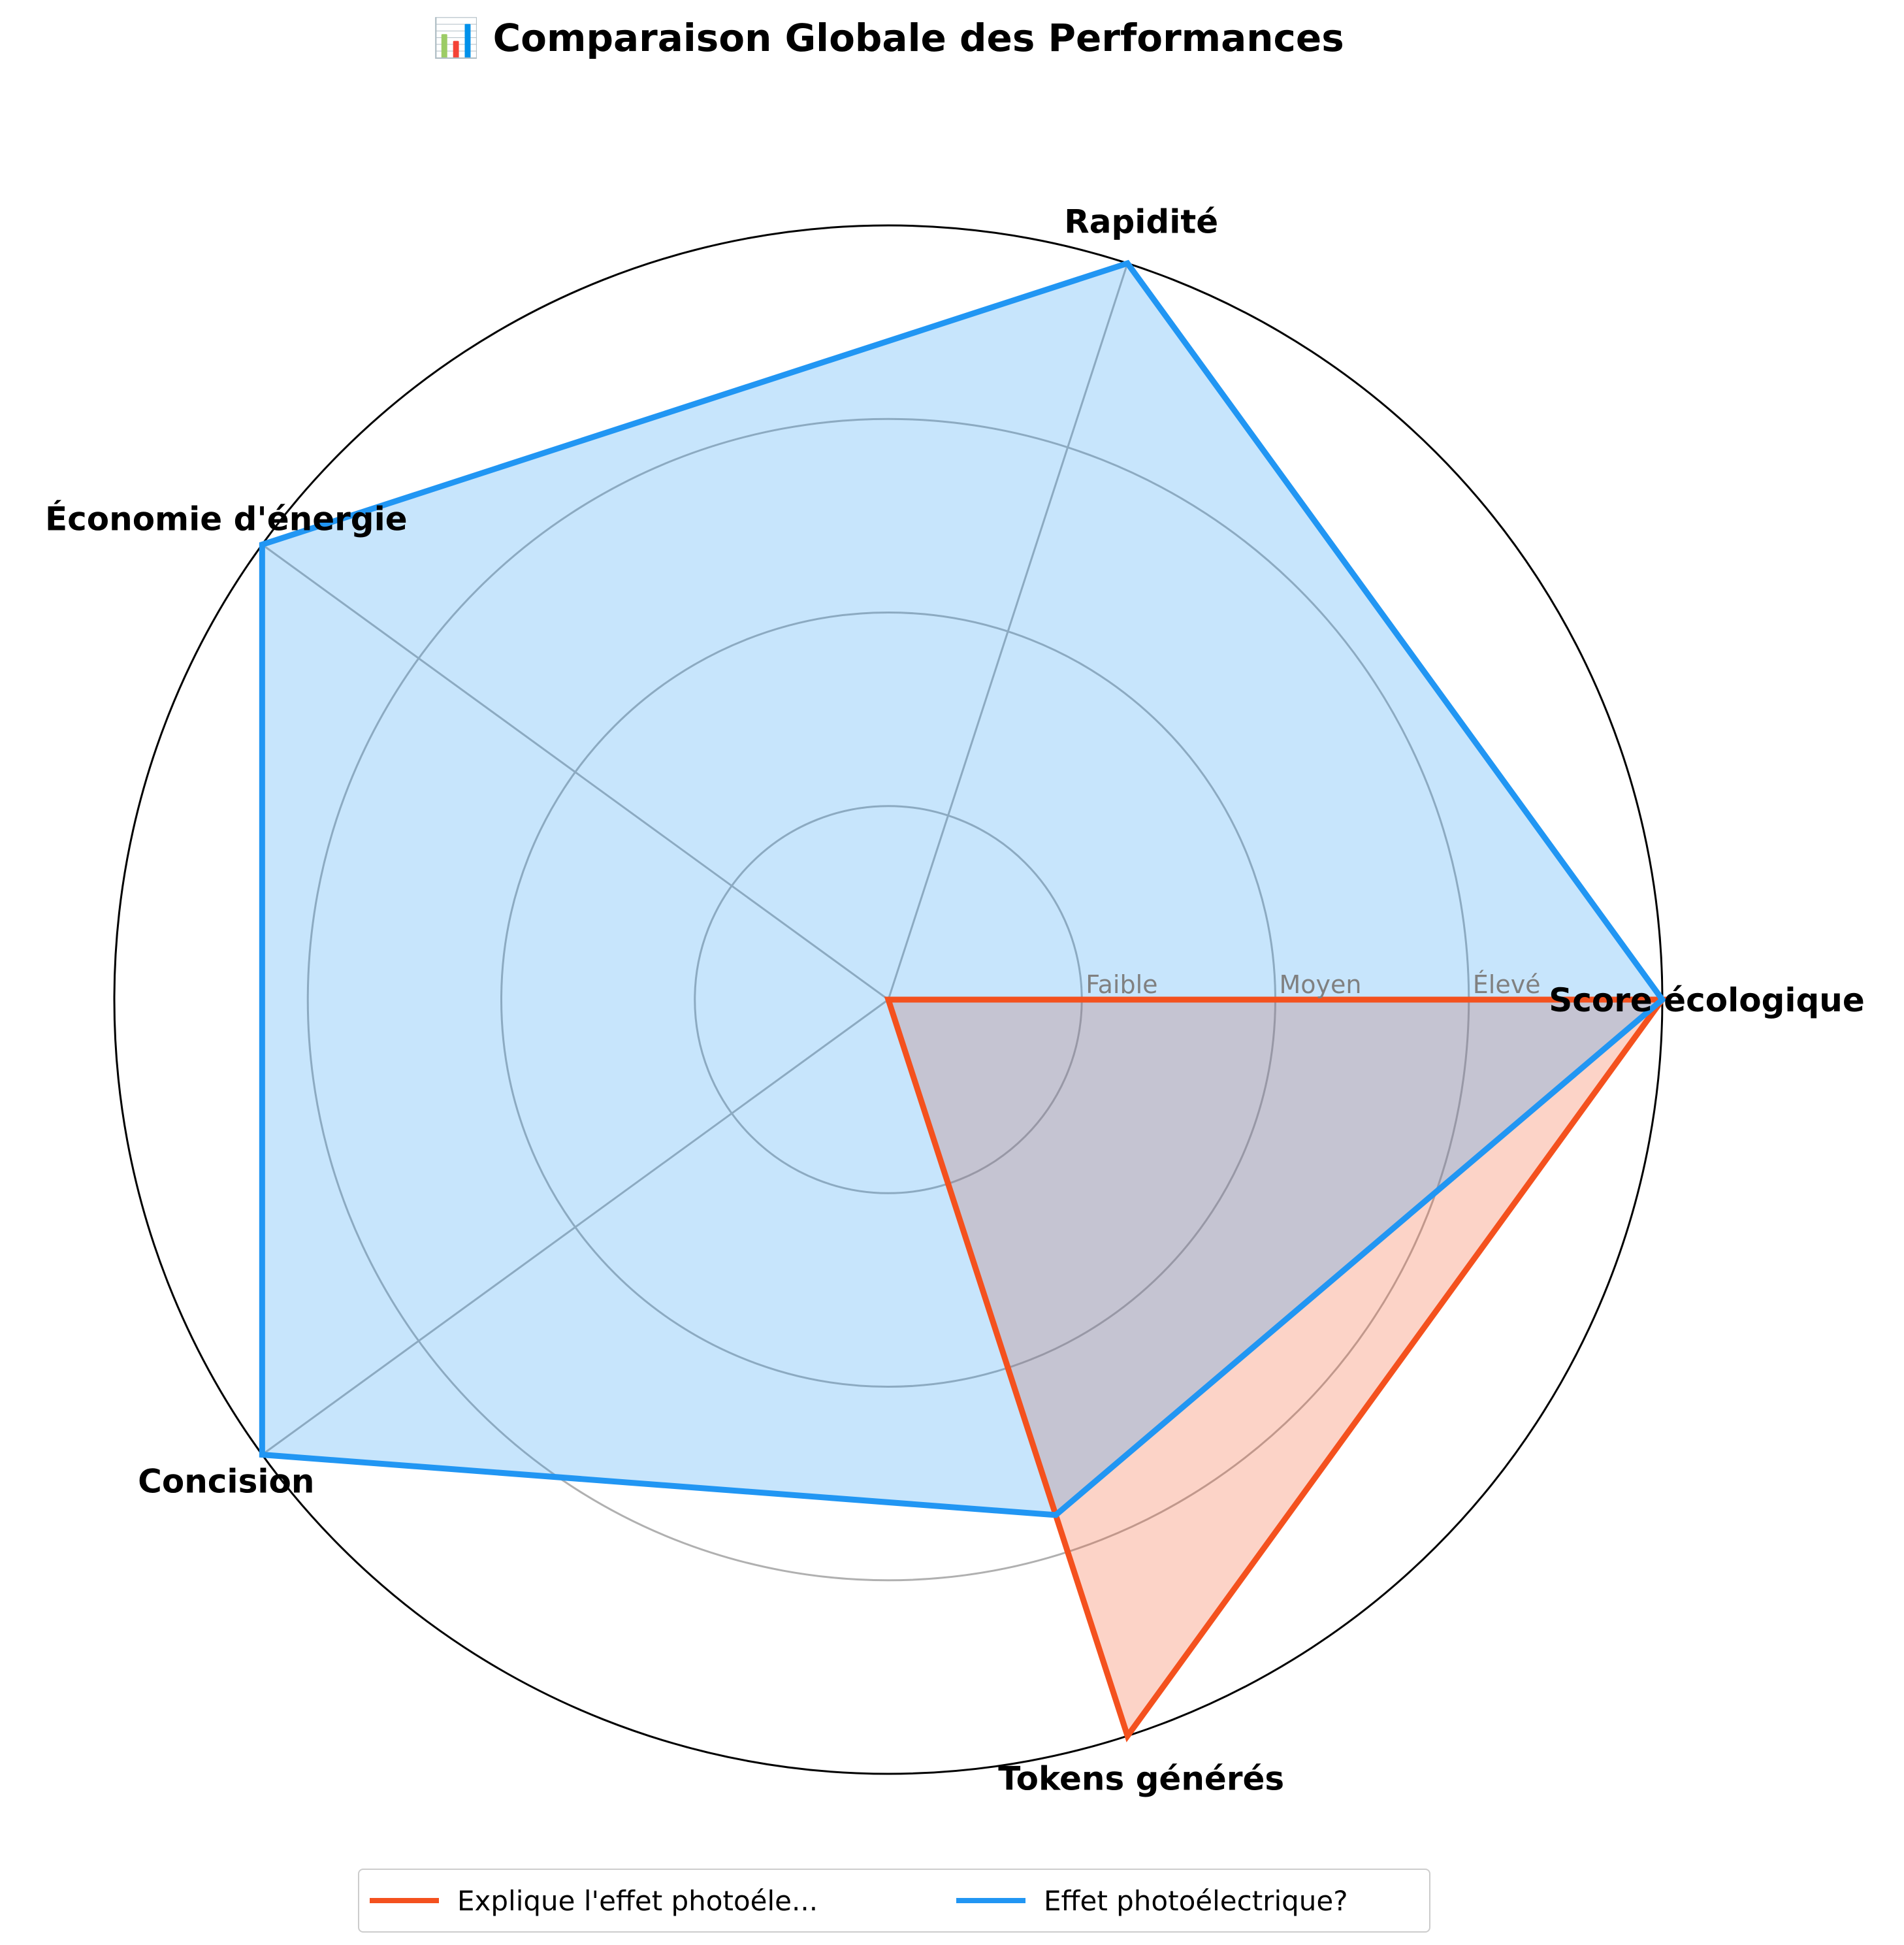 The image size is (1904, 1945). What do you see at coordinates (1321, 984) in the screenshot?
I see `radial-tick-label-2: Moyen` at bounding box center [1321, 984].